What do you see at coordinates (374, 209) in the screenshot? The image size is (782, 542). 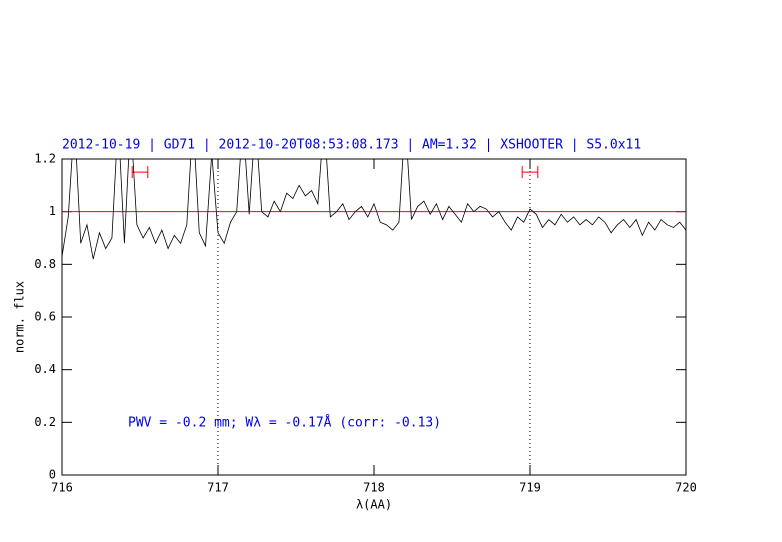 I see `spectrum-line` at bounding box center [374, 209].